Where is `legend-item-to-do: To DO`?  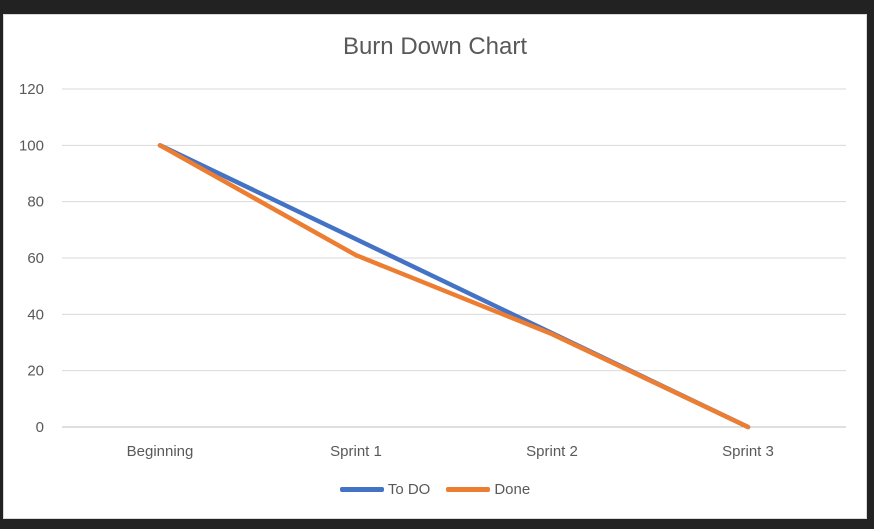 legend-item-to-do: To DO is located at coordinates (385, 489).